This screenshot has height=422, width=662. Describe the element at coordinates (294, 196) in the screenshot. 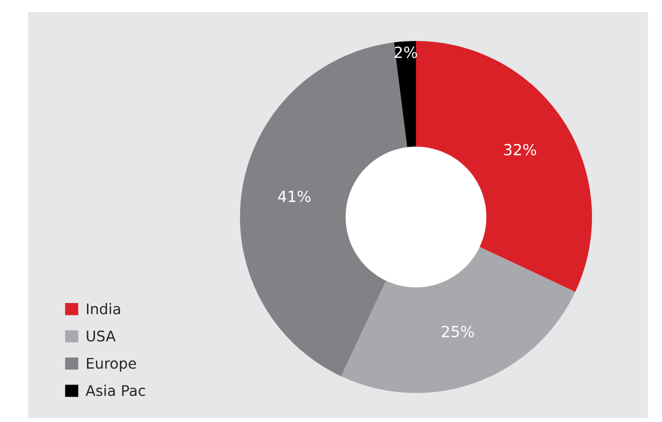

I see `data-label: 41%` at that location.